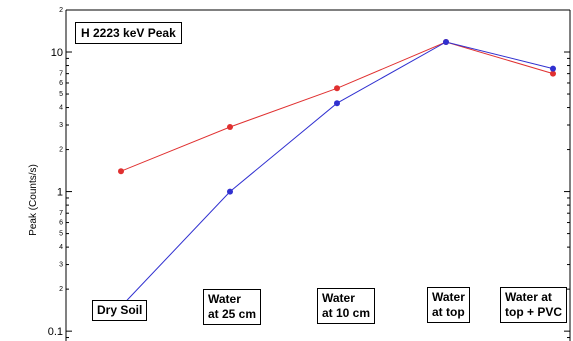 The image size is (573, 341). Describe the element at coordinates (33, 200) in the screenshot. I see `y-axis-label: Peak (Counts/s)` at that location.